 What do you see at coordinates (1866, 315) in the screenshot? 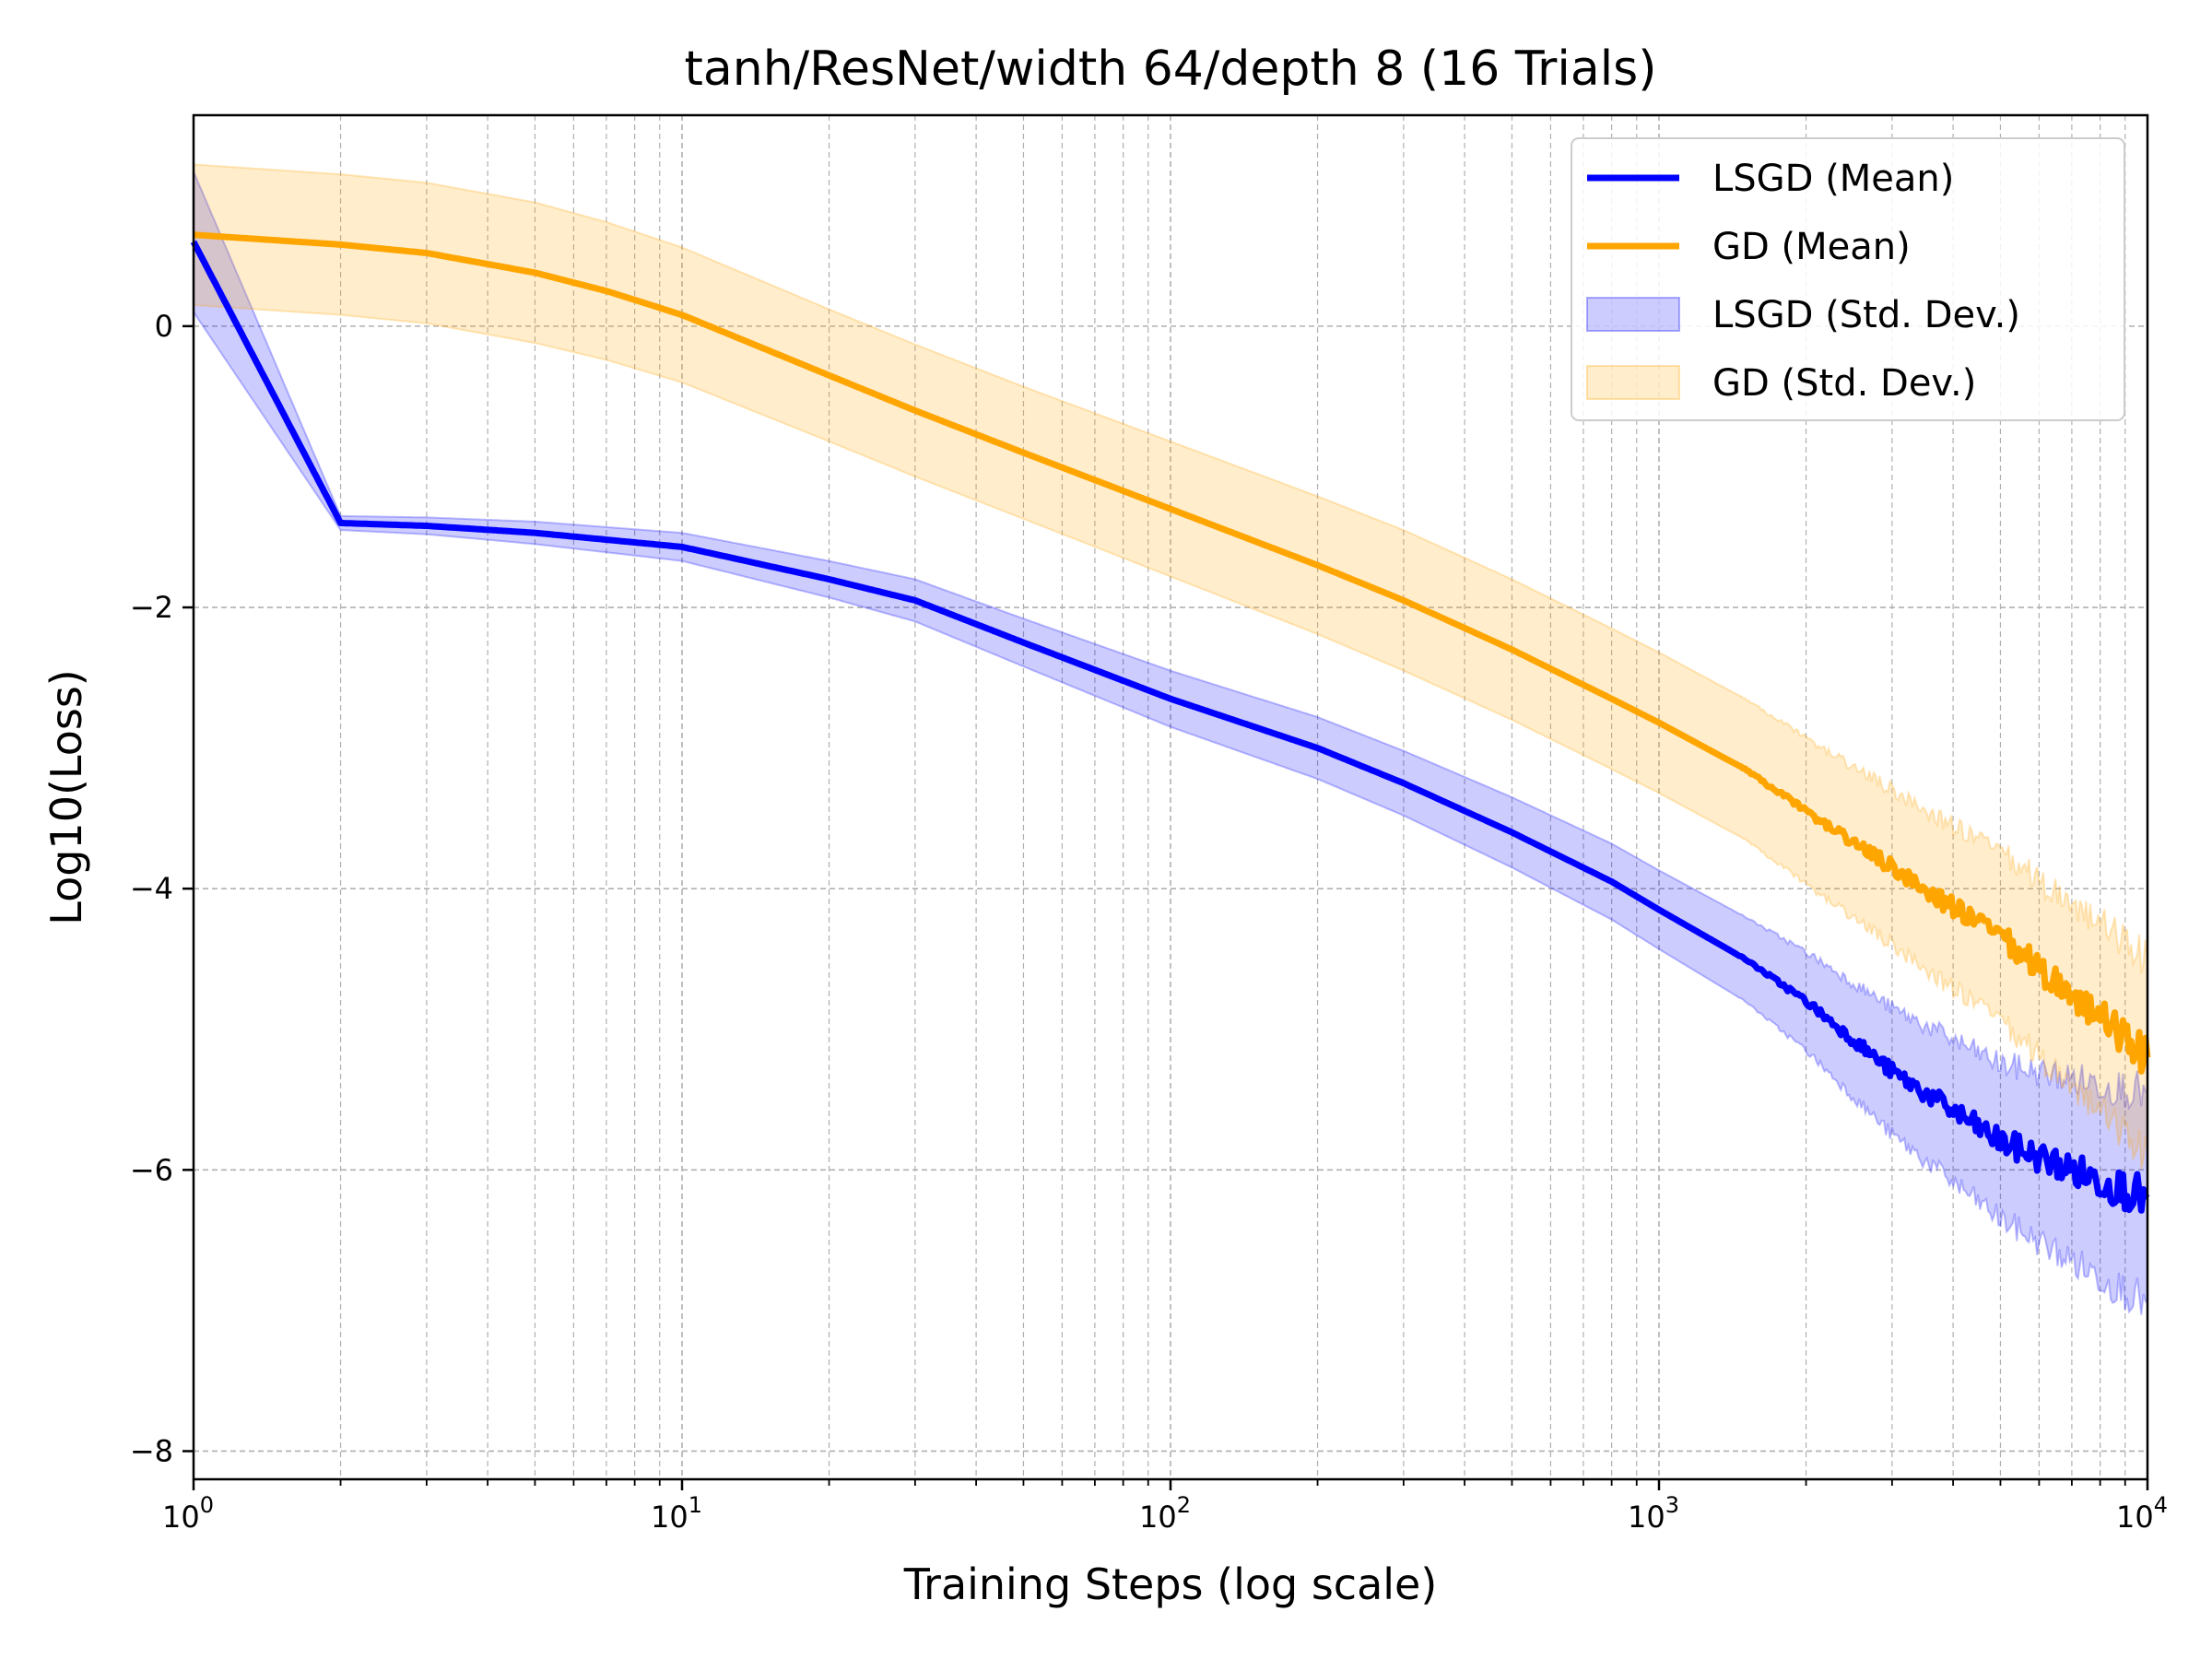
I see `legend-label: LSGD (Std. Dev.)` at bounding box center [1866, 315].